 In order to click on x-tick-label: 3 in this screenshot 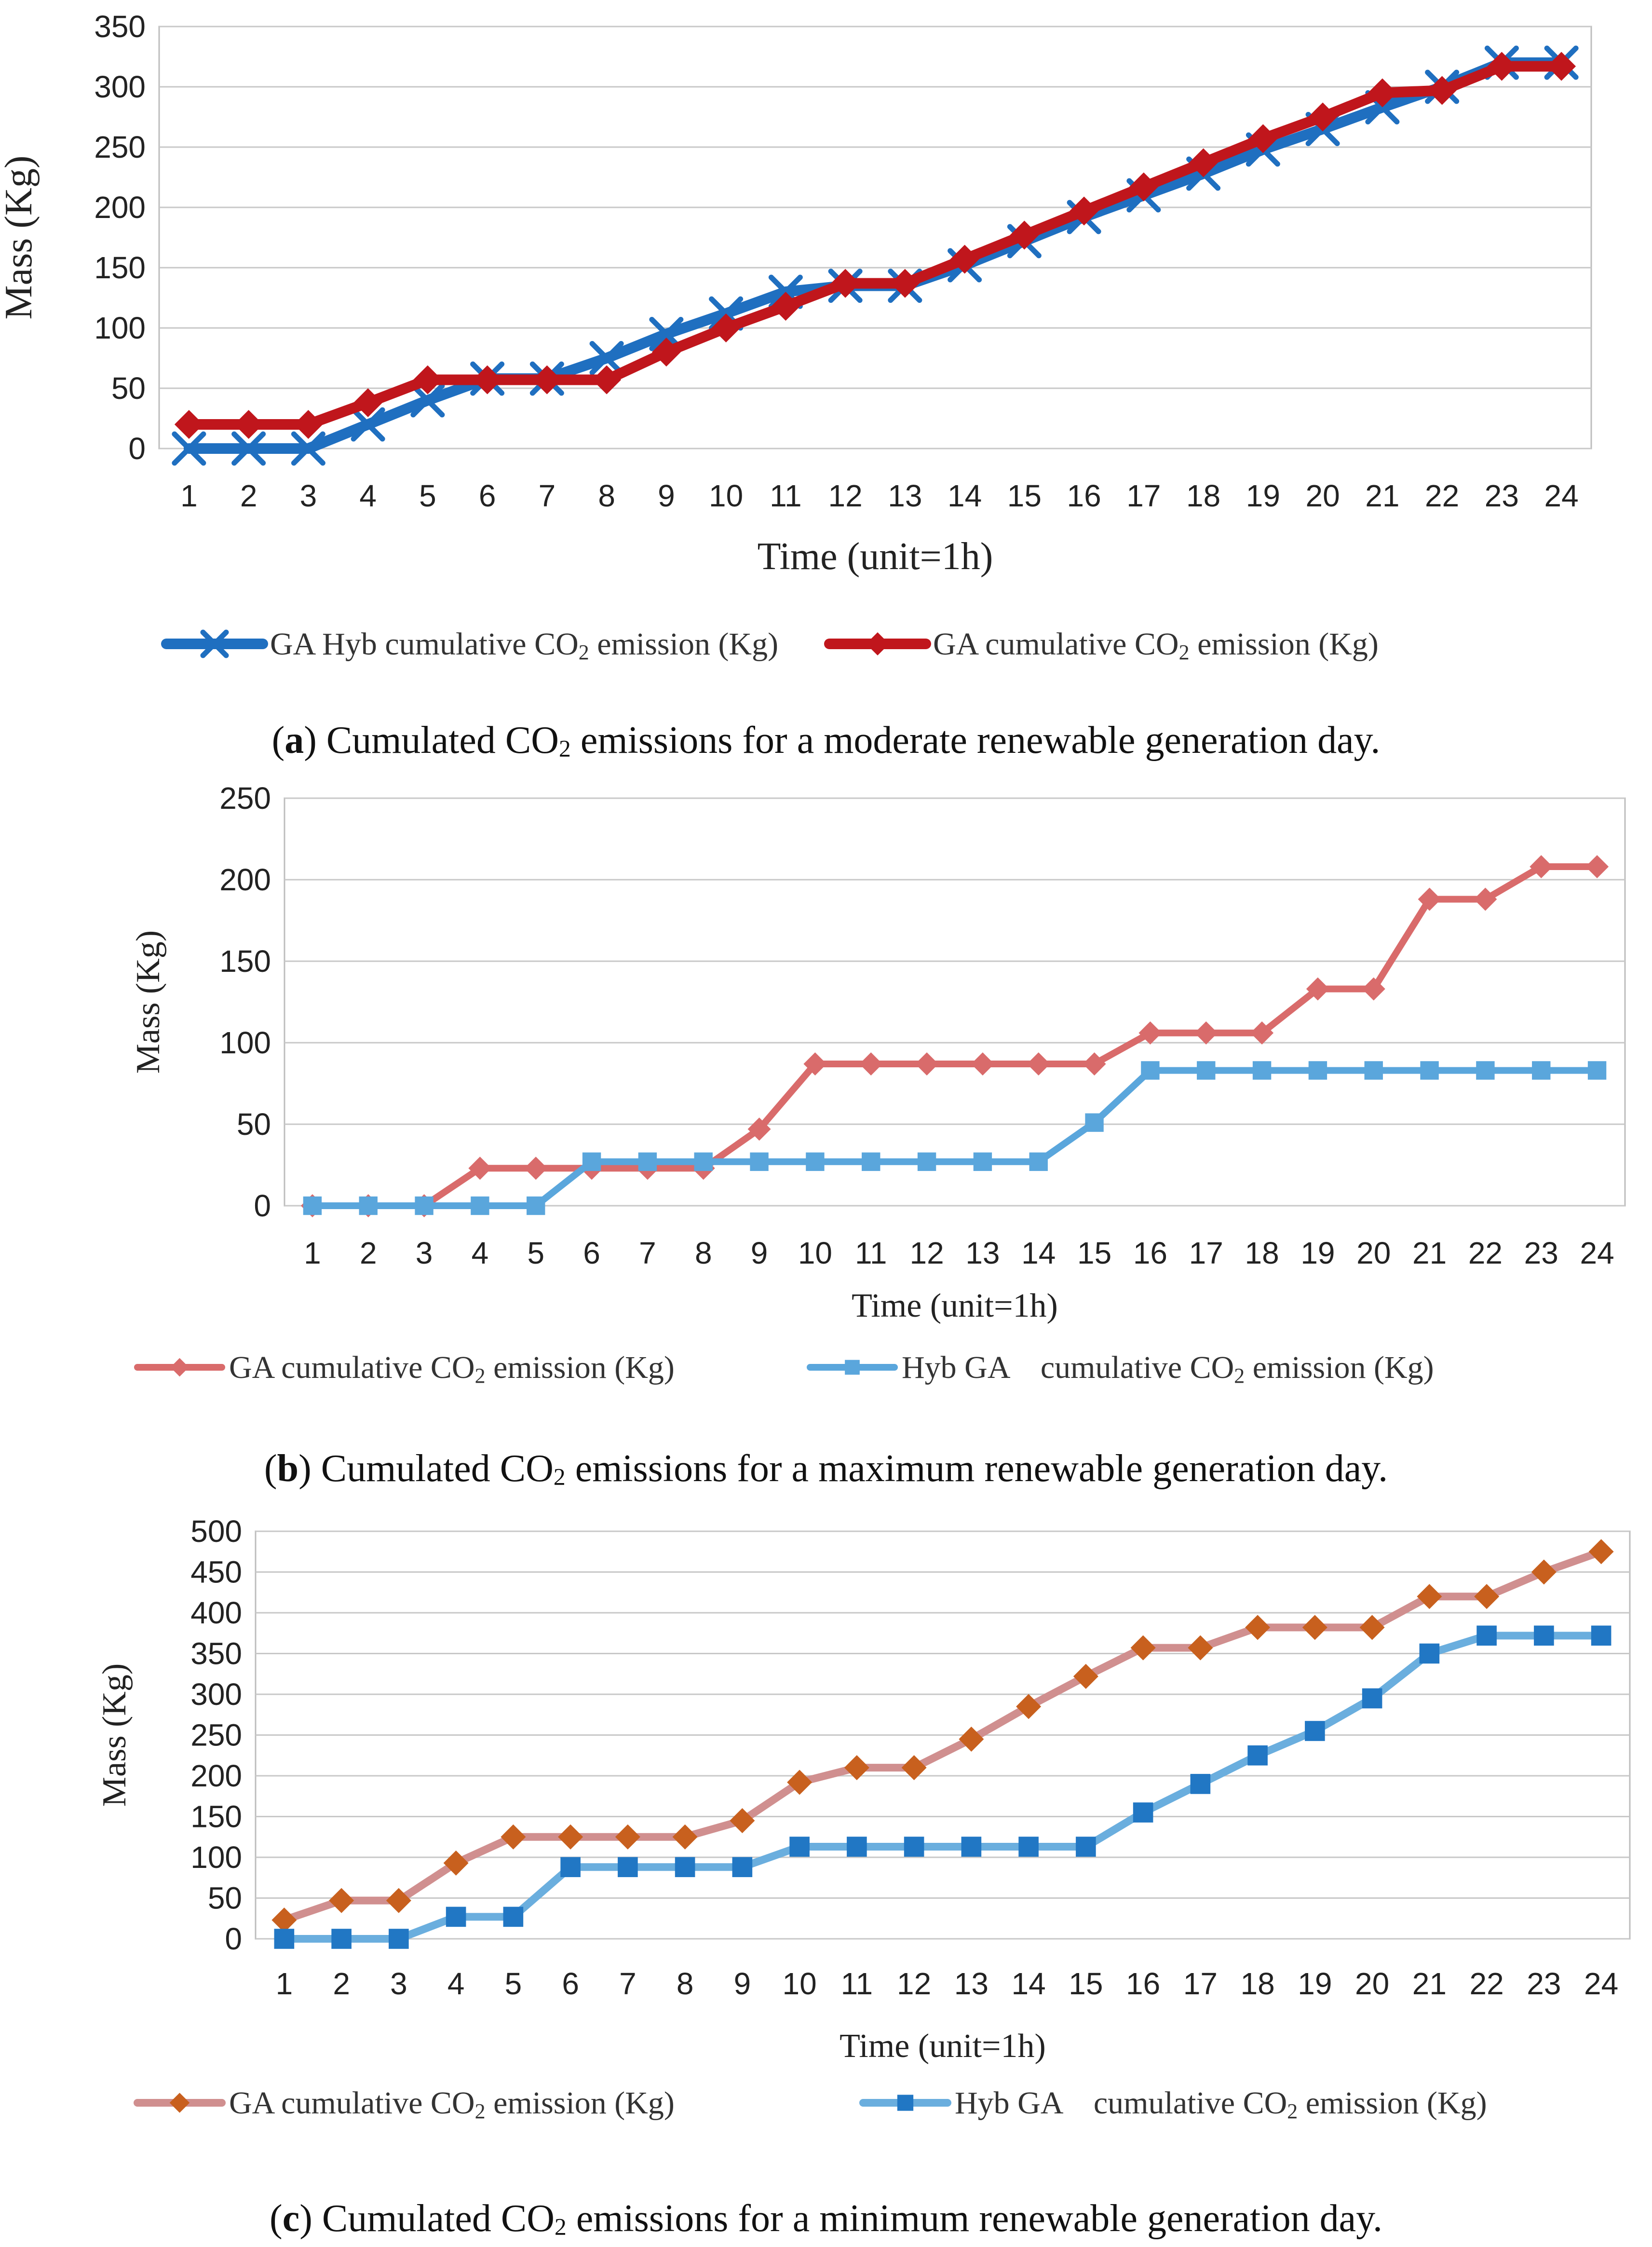, I will do `click(424, 1253)`.